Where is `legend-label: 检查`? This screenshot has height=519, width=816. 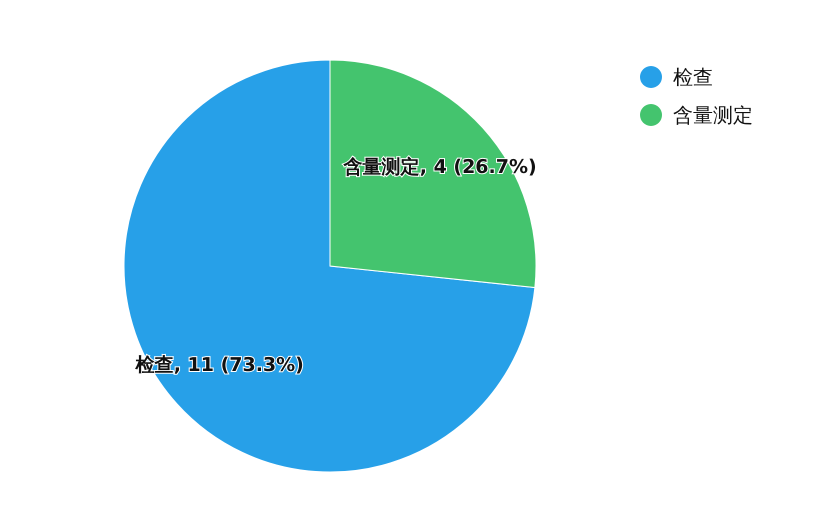 legend-label: 检查 is located at coordinates (693, 77).